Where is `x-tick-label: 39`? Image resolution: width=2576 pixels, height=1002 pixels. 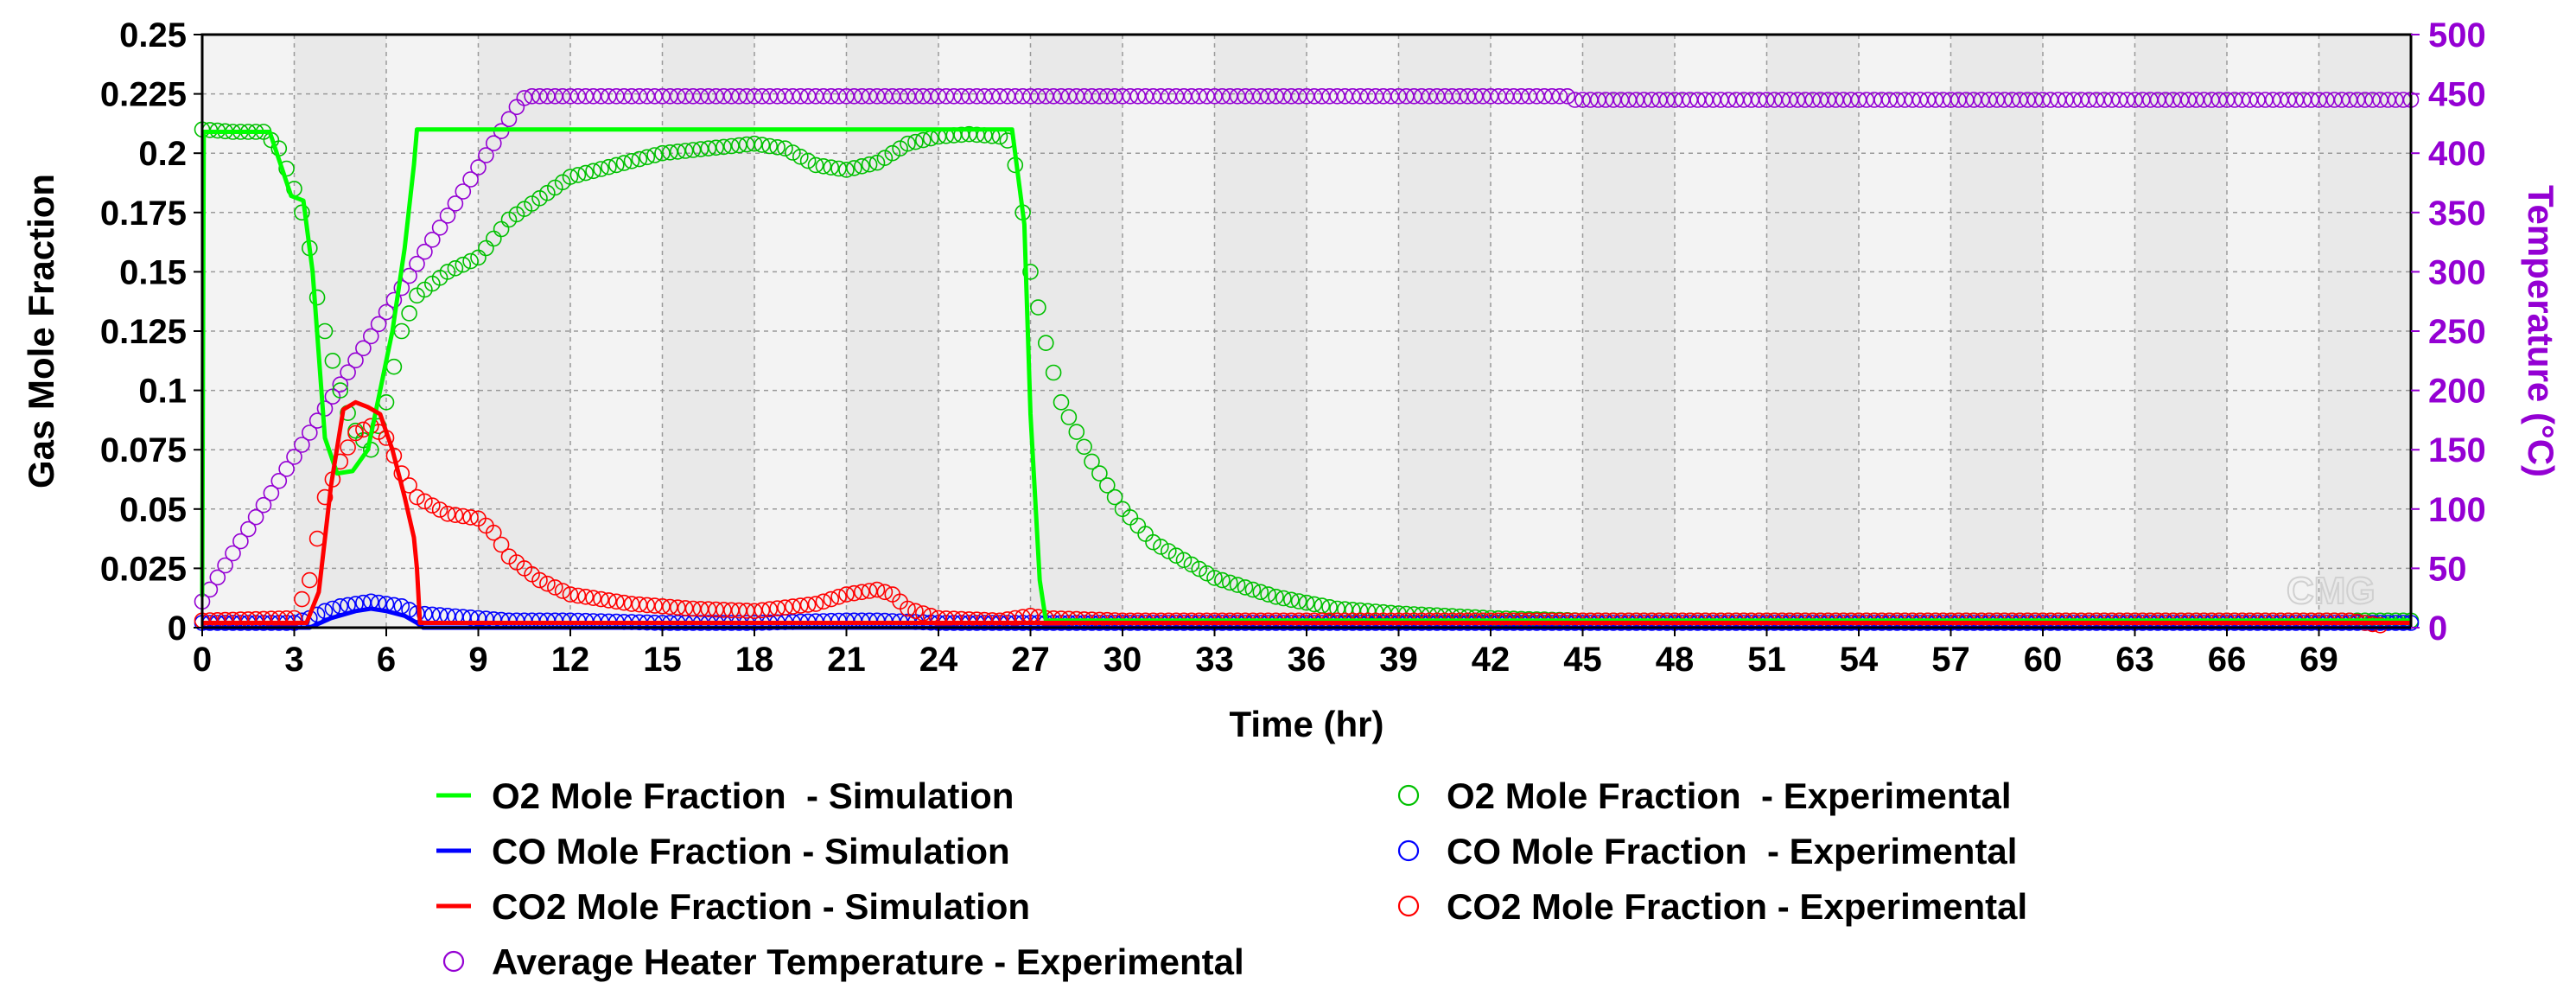
x-tick-label: 39 is located at coordinates (1398, 660).